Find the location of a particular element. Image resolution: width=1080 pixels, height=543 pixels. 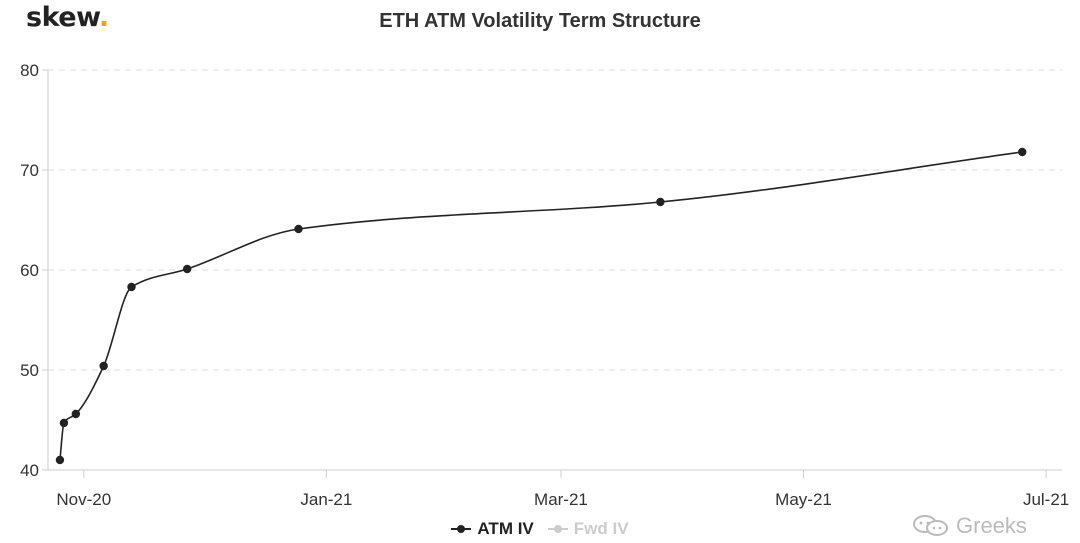

x-axis-ticks: Nov-20 Jan-21 Mar-21 May-21 Jul-21 is located at coordinates (562, 499).